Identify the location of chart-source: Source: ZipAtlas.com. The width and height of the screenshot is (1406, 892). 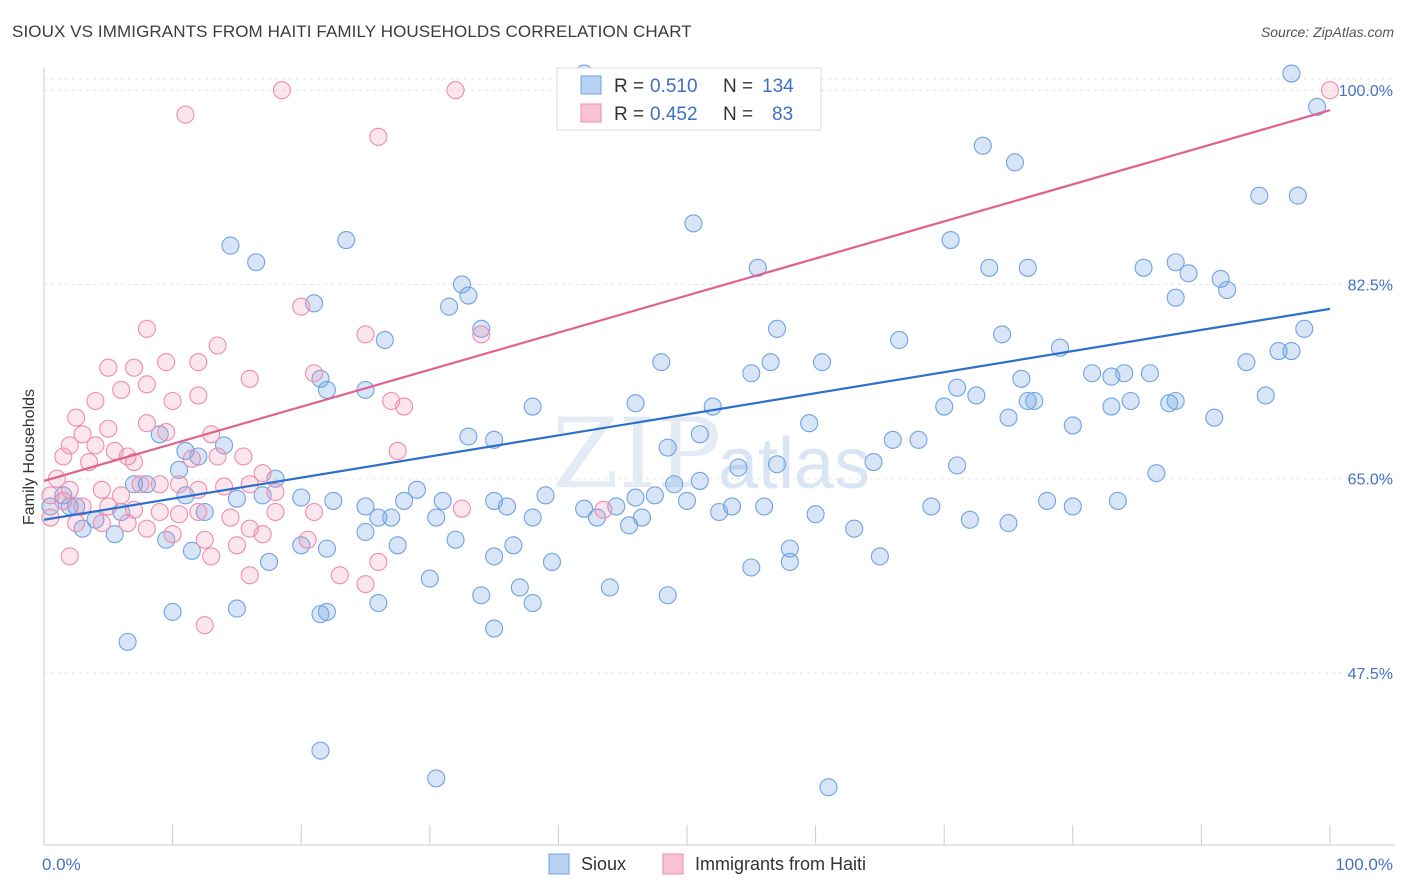
(1327, 32).